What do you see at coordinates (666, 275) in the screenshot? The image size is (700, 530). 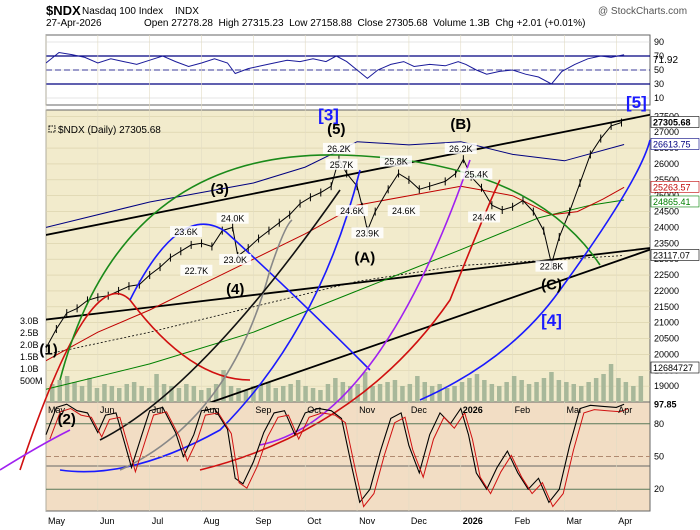 I see `price-tick-label: 22500` at bounding box center [666, 275].